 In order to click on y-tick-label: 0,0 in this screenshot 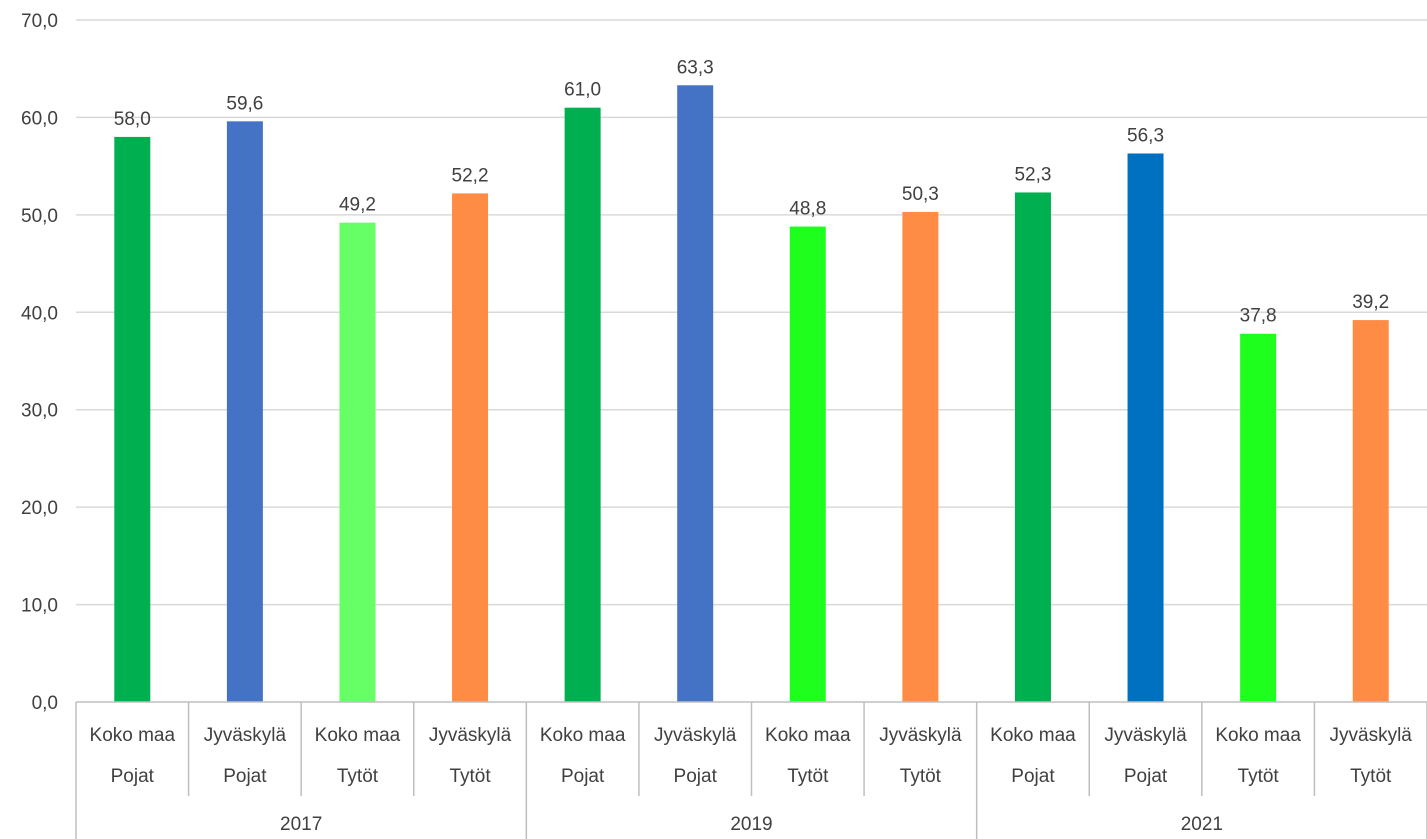, I will do `click(45, 703)`.